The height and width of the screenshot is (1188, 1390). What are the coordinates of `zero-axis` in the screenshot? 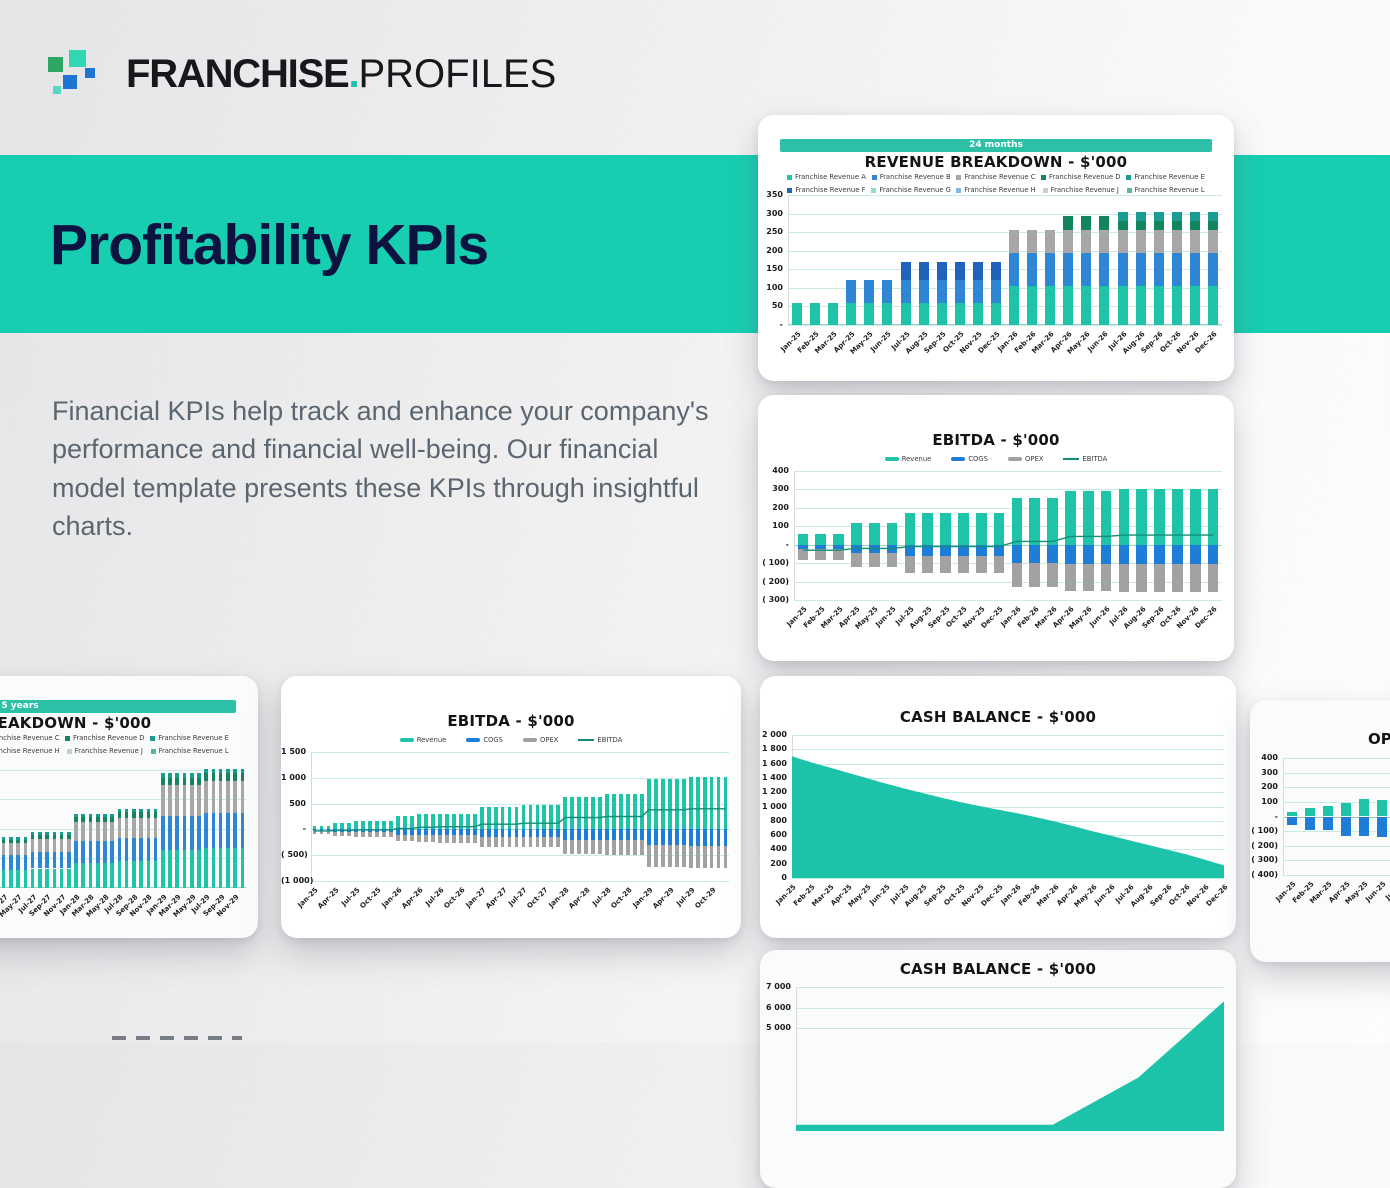 It's located at (1336, 817).